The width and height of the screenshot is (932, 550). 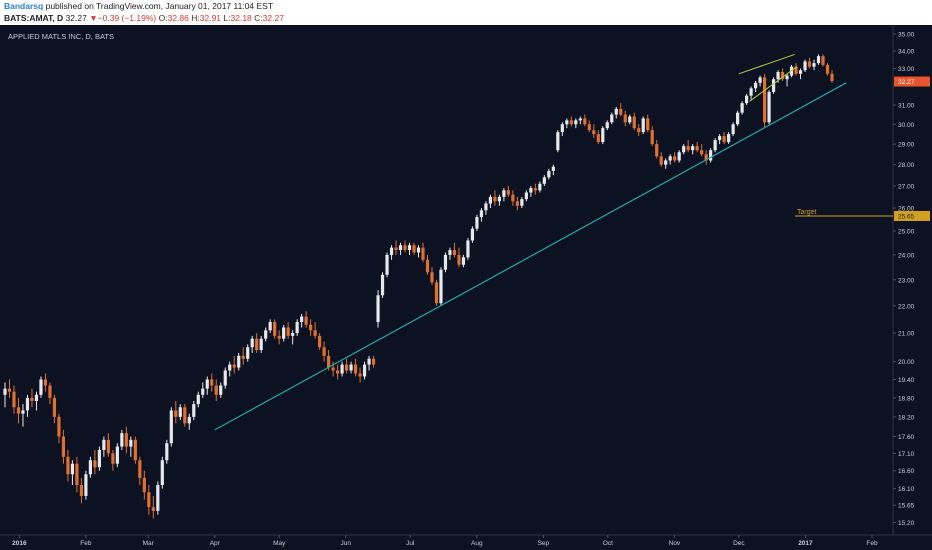 I want to click on y-tick-label: 17.10, so click(x=906, y=454).